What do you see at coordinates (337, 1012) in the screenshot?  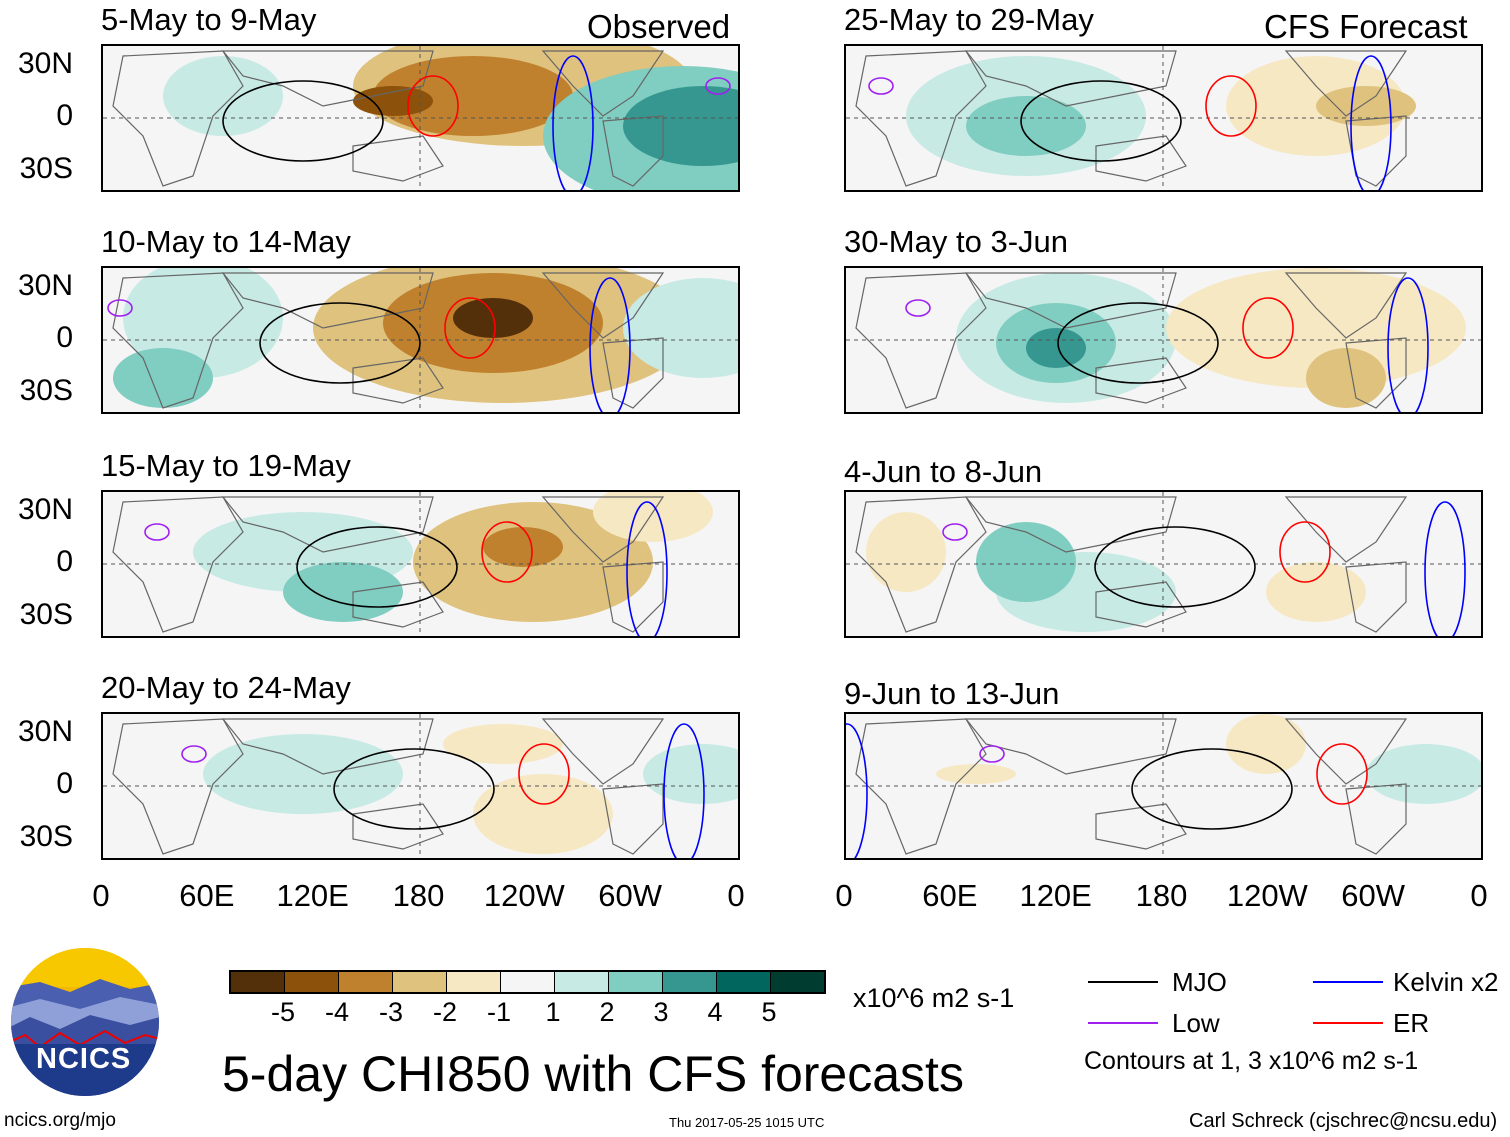 I see `colorbar-tick-label: -4` at bounding box center [337, 1012].